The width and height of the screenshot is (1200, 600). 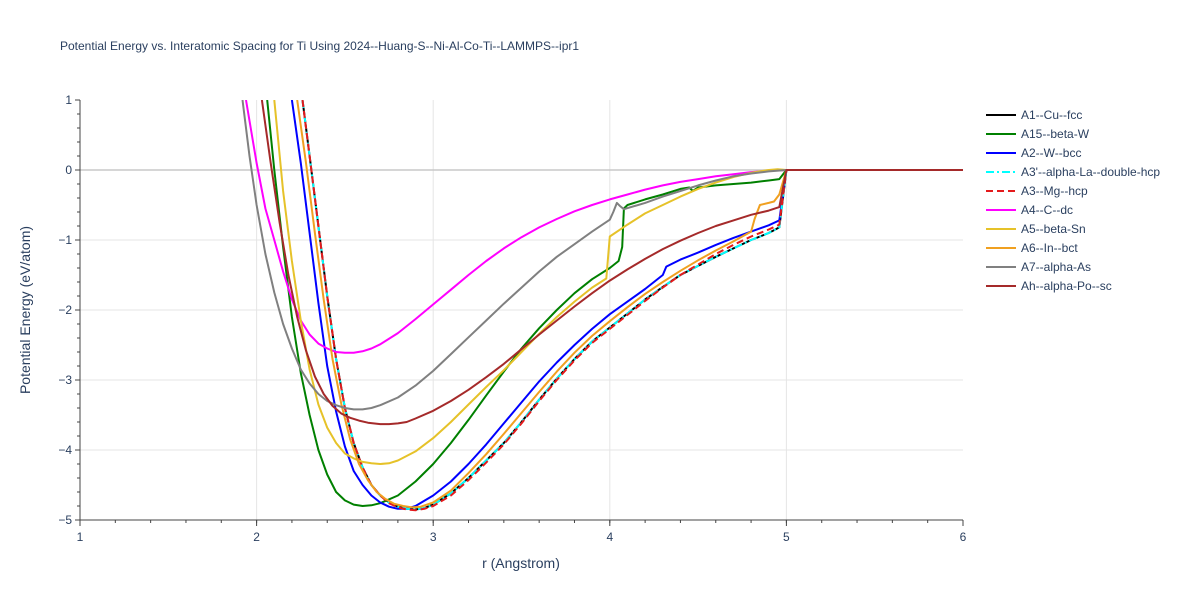 I want to click on legend-item-a7-alpha-as: A7--alpha-As, so click(x=1038, y=267).